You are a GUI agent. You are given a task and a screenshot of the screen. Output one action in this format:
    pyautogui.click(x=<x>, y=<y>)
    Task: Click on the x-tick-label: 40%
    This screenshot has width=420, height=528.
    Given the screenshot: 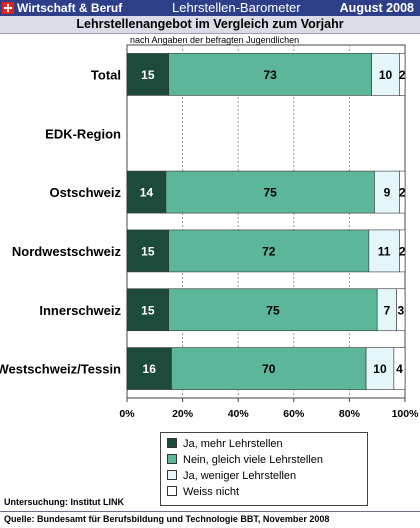 What is the action you would take?
    pyautogui.click(x=239, y=414)
    